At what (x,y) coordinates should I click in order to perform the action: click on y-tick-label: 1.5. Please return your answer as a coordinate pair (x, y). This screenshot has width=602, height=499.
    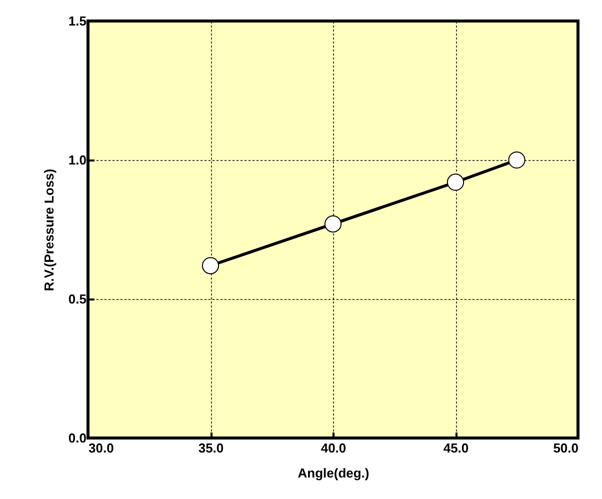
    Looking at the image, I should click on (77, 21).